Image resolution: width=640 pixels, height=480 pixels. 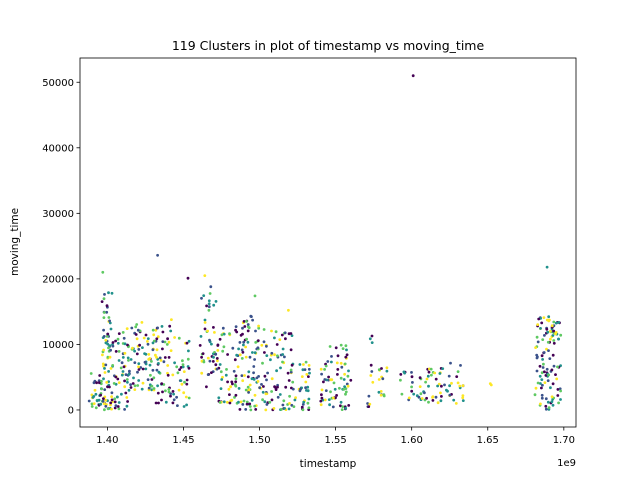 What do you see at coordinates (58, 83) in the screenshot?
I see `y-tick-label: 50000` at bounding box center [58, 83].